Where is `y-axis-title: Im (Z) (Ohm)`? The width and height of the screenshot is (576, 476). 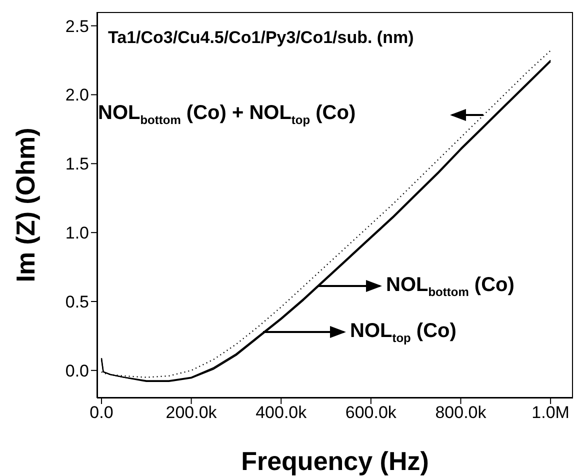
y-axis-title: Im (Z) (Ohm) is located at coordinates (26, 205).